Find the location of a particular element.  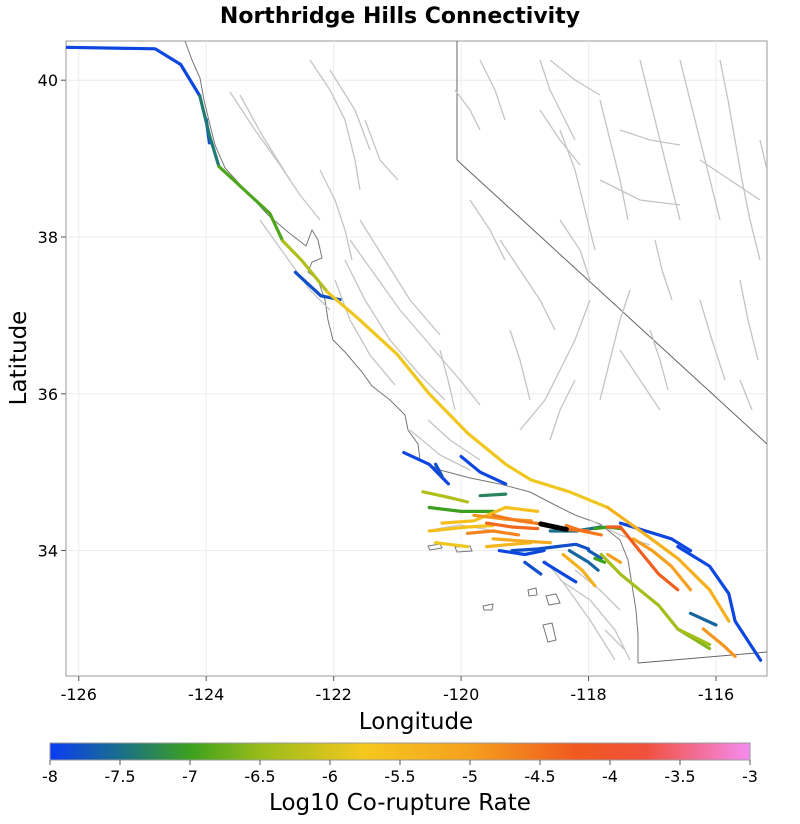

x-axis-title: Longitude is located at coordinates (416, 722).